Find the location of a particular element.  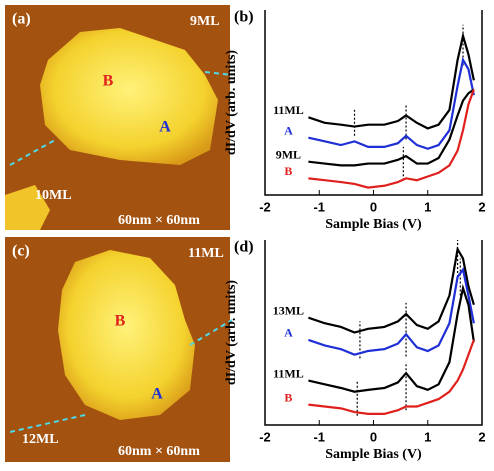

panel-label: (d) is located at coordinates (244, 247).